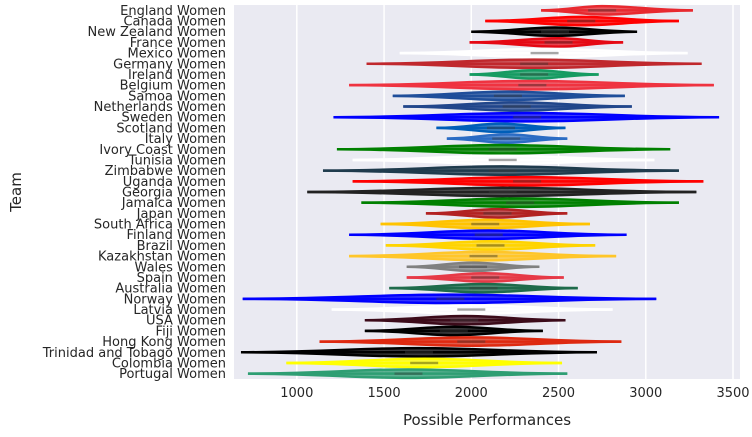 The width and height of the screenshot is (752, 437). What do you see at coordinates (177, 160) in the screenshot?
I see `y-tick-label: Tunisia Women` at bounding box center [177, 160].